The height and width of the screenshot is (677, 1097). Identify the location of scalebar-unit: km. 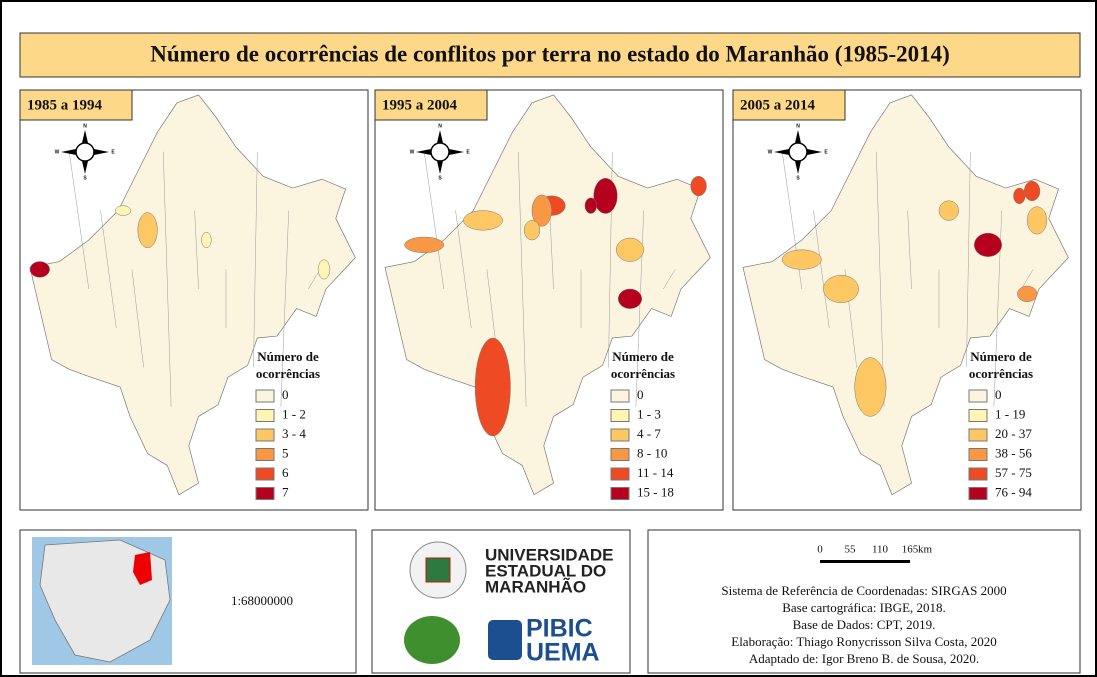
(925, 550).